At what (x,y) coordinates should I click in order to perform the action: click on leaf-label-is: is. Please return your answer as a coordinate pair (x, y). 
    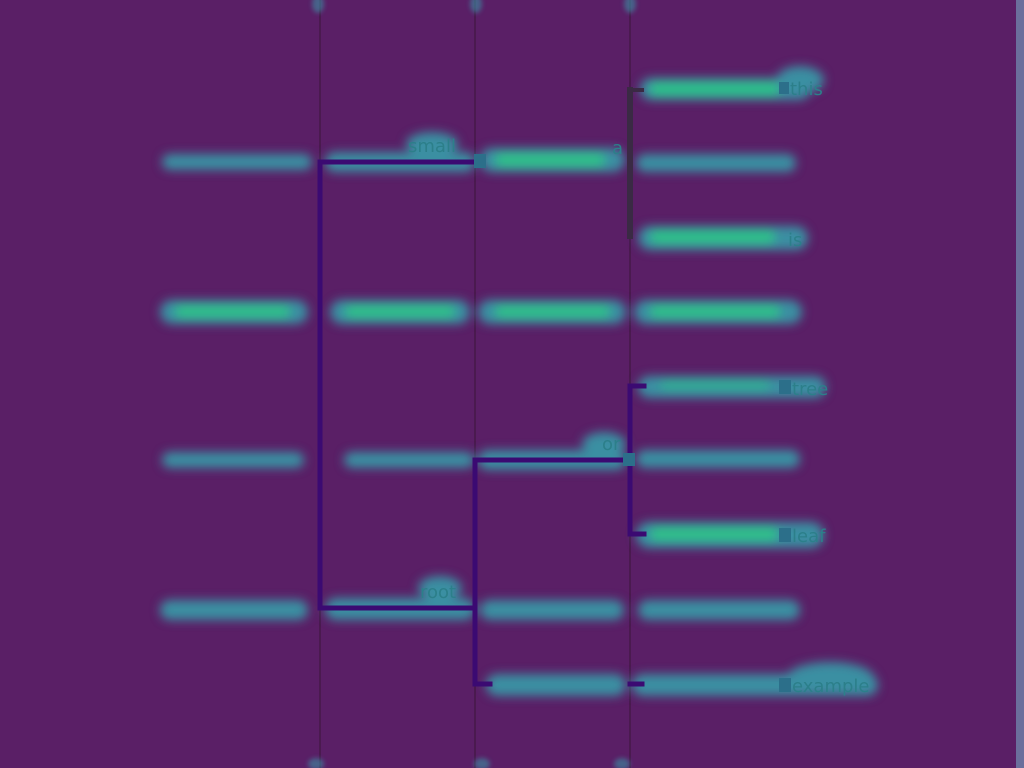
    Looking at the image, I should click on (795, 240).